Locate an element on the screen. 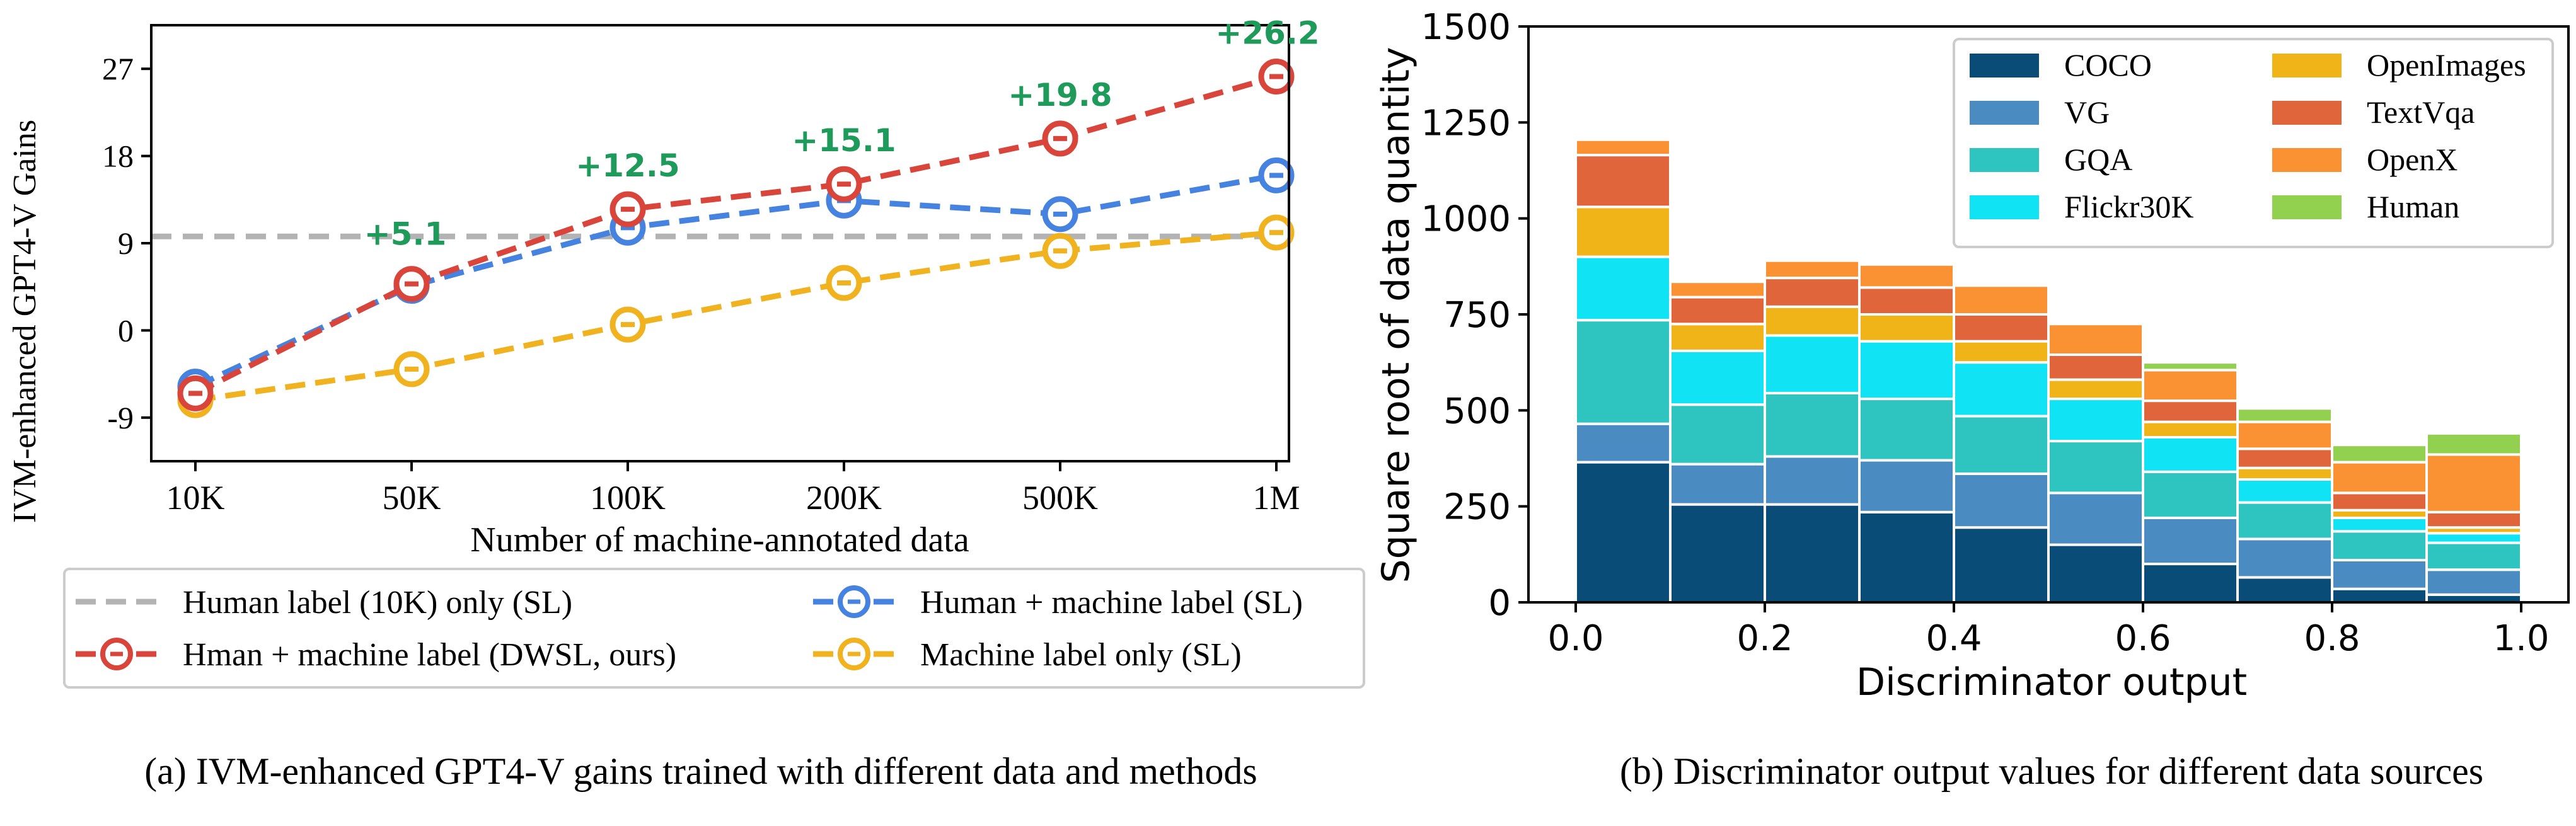 This screenshot has height=826, width=2576. legend-entry-coco: COCO is located at coordinates (2061, 65).